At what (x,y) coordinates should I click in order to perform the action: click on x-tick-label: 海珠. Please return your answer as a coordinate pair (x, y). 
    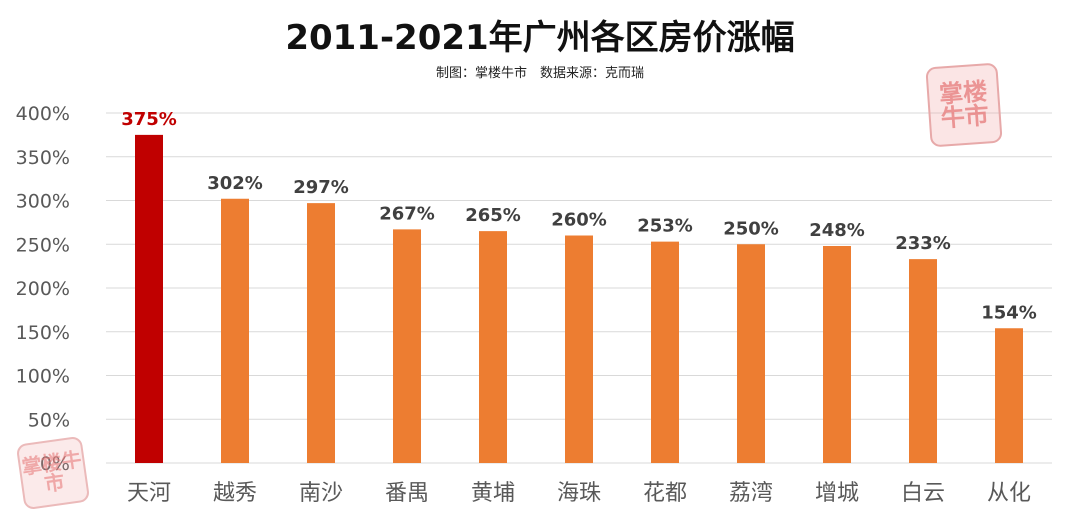
    Looking at the image, I should click on (579, 493).